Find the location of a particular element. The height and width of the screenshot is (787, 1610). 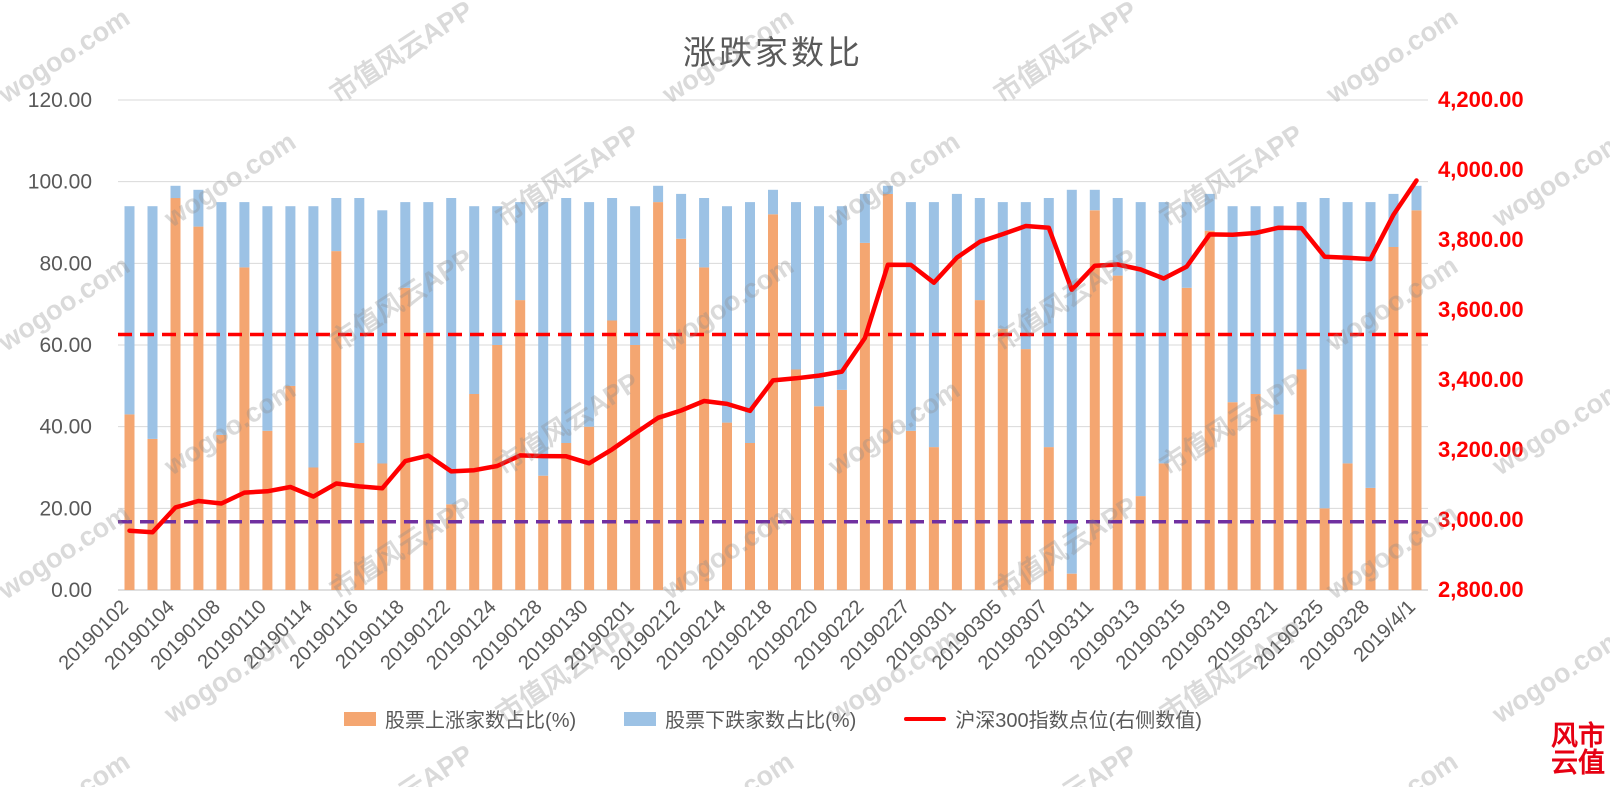

legend-label-index-line: 沪深300指数点位(右侧数值) is located at coordinates (1078, 721).